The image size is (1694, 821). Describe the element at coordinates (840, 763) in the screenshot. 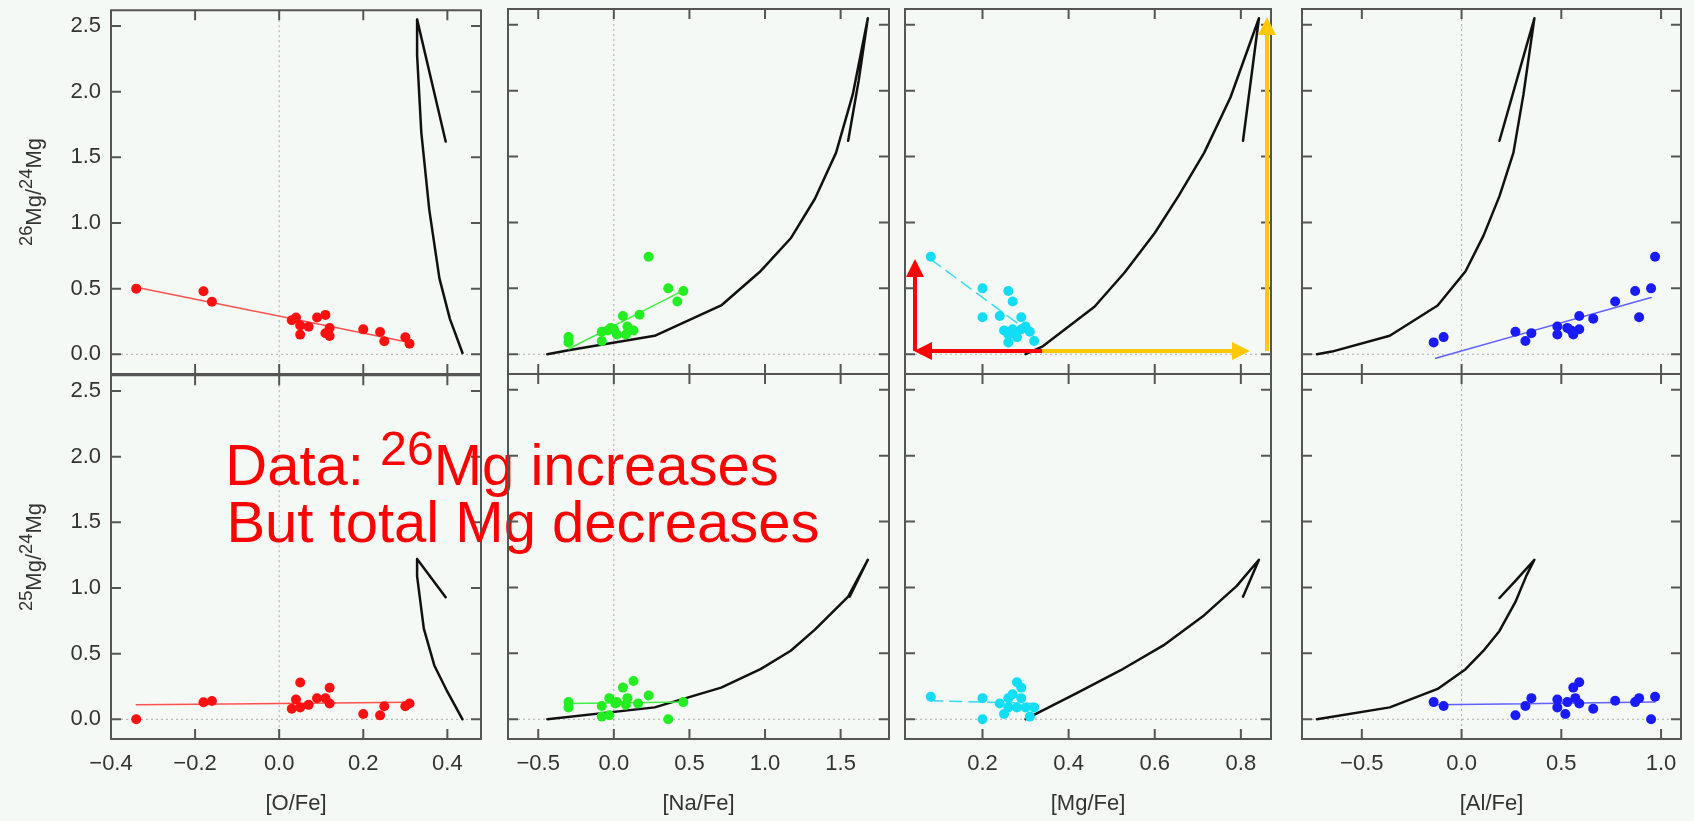

I see `x-tick-label: 1.5` at that location.